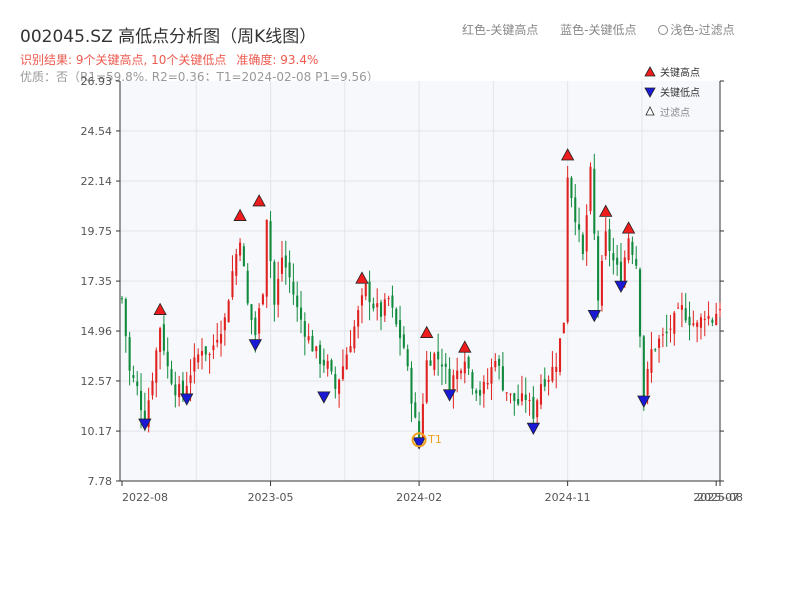 Image resolution: width=800 pixels, height=600 pixels. I want to click on accuracy-text: 准确度: 93.4%, so click(277, 60).